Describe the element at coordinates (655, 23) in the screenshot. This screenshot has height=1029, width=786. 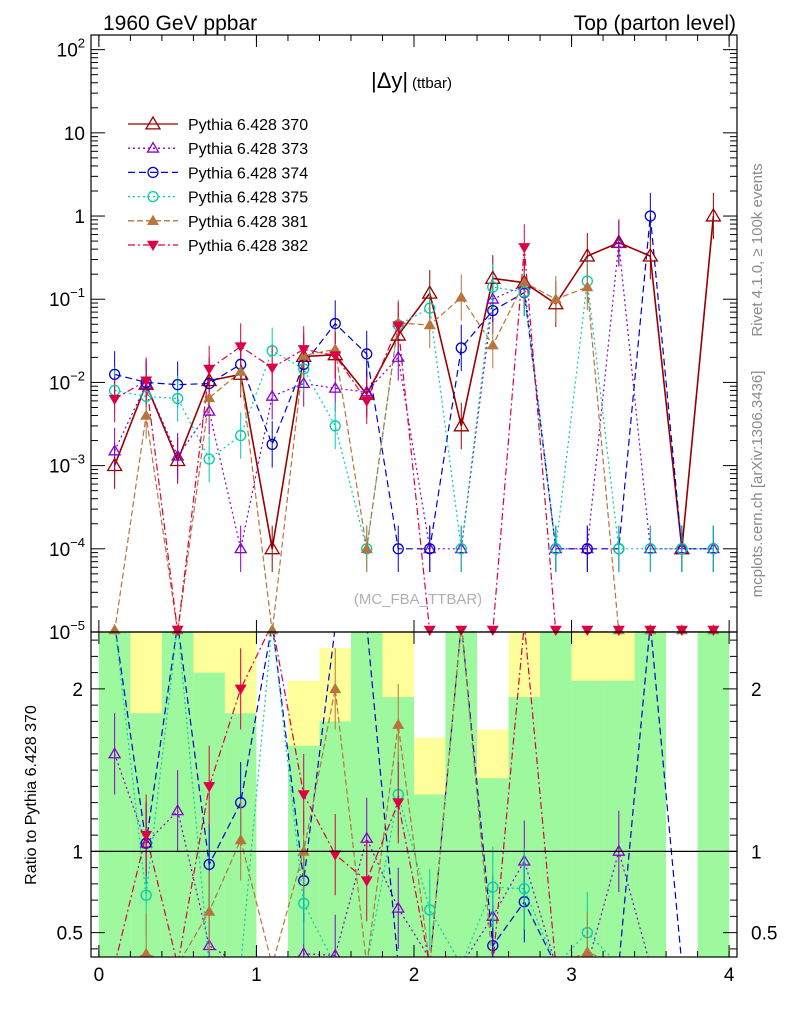
I see `header-right: Top (parton level)` at that location.